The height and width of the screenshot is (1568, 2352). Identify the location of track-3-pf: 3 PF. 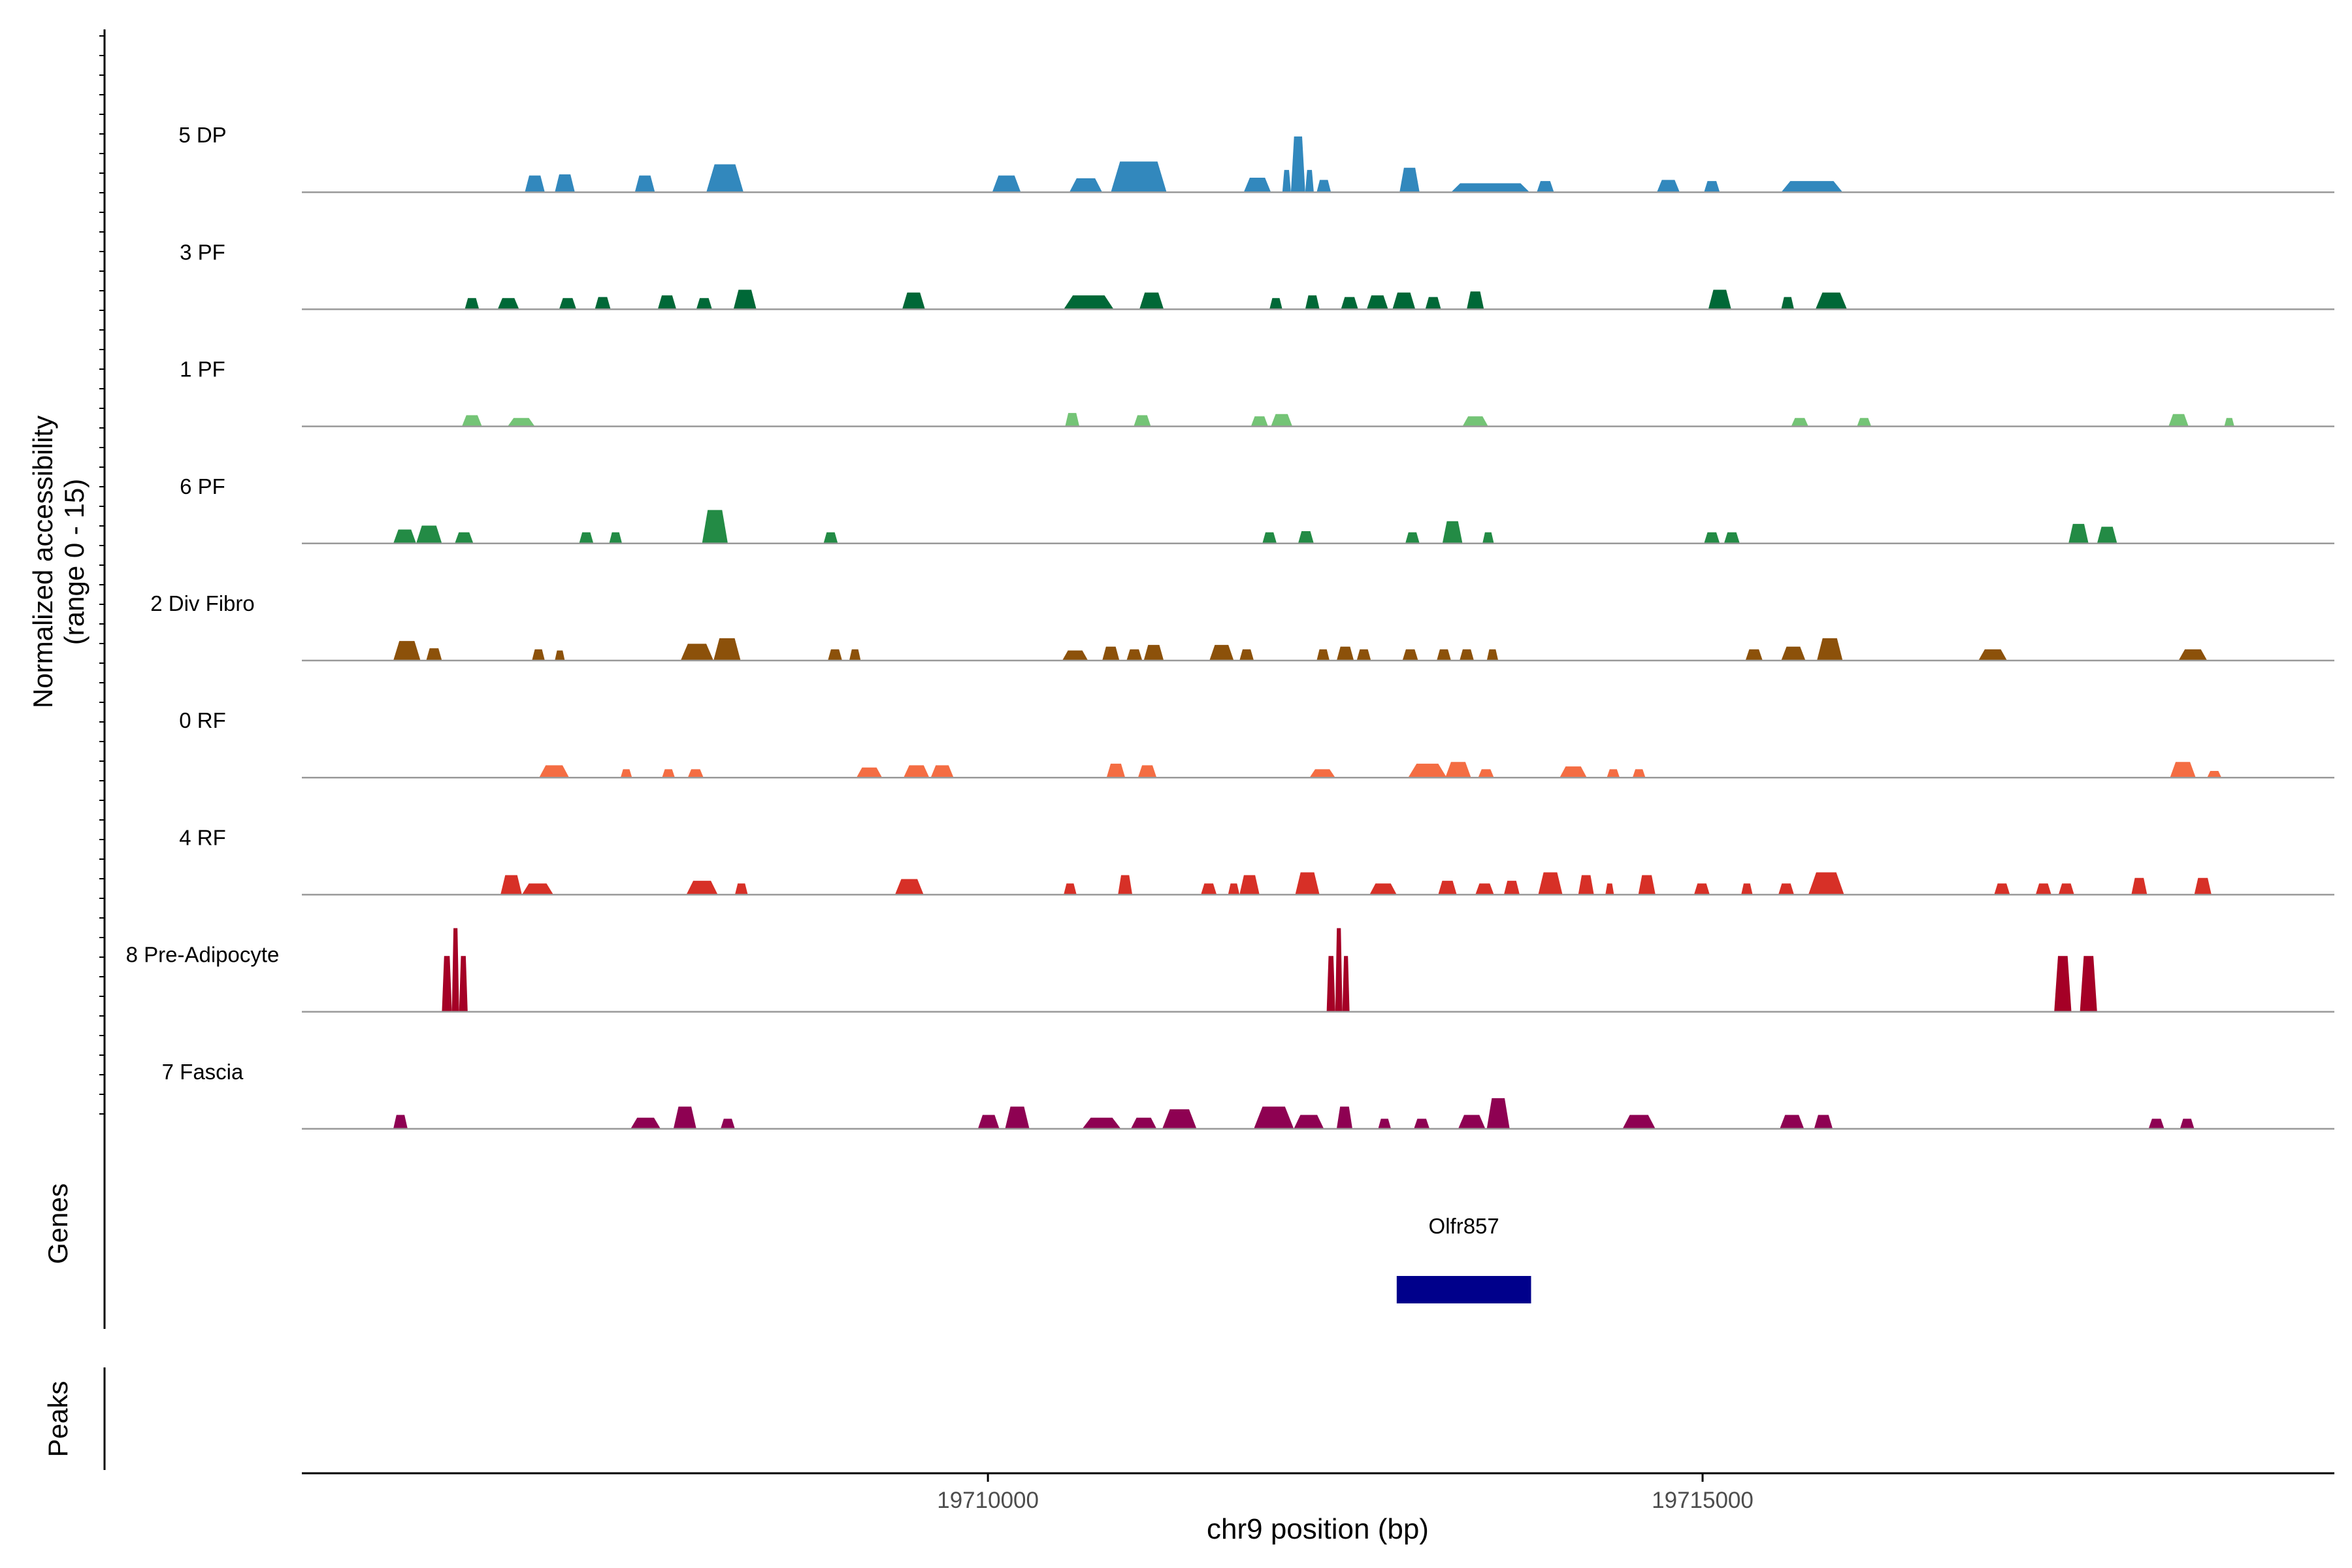
(1257, 275).